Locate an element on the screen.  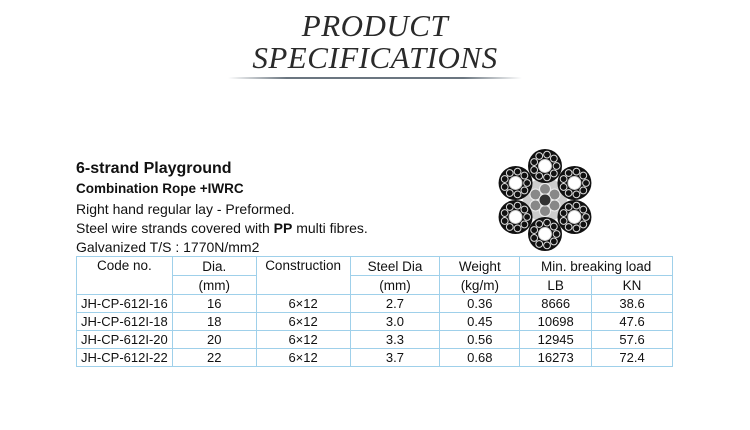
cell: 3.3 is located at coordinates (395, 339).